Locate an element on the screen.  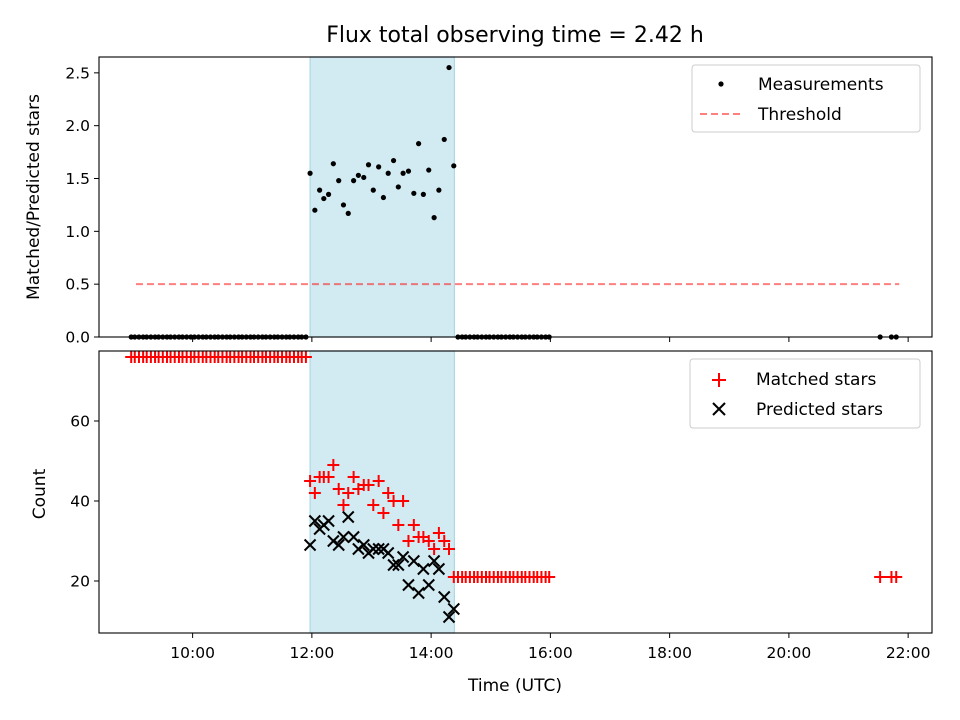
legend-label-measurements: Measurements is located at coordinates (821, 85).